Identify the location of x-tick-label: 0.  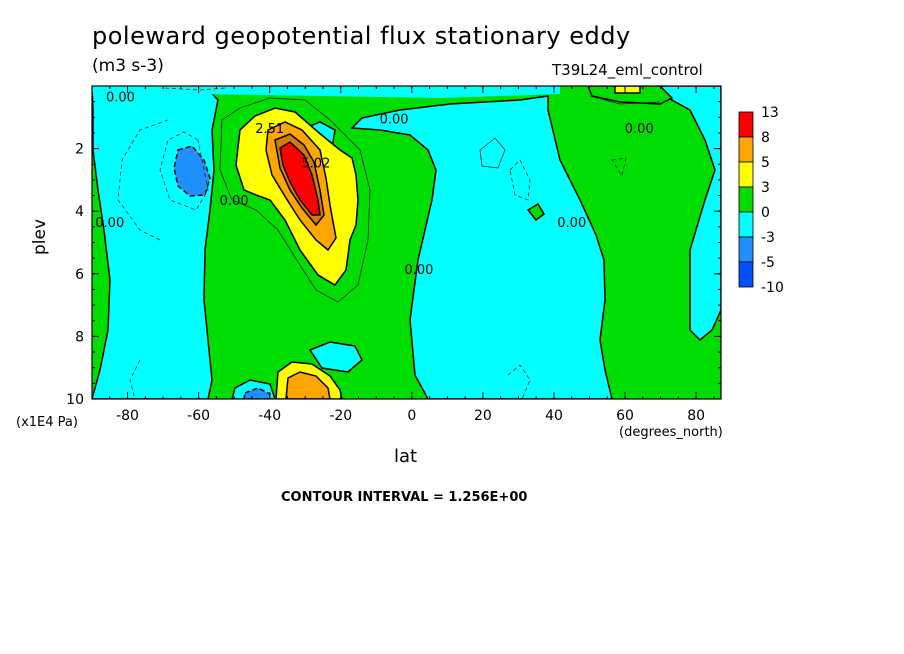
(411, 416).